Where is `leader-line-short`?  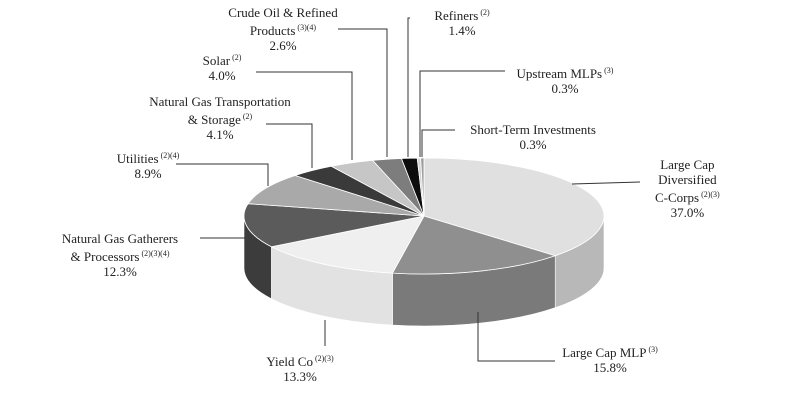 leader-line-short is located at coordinates (438, 143).